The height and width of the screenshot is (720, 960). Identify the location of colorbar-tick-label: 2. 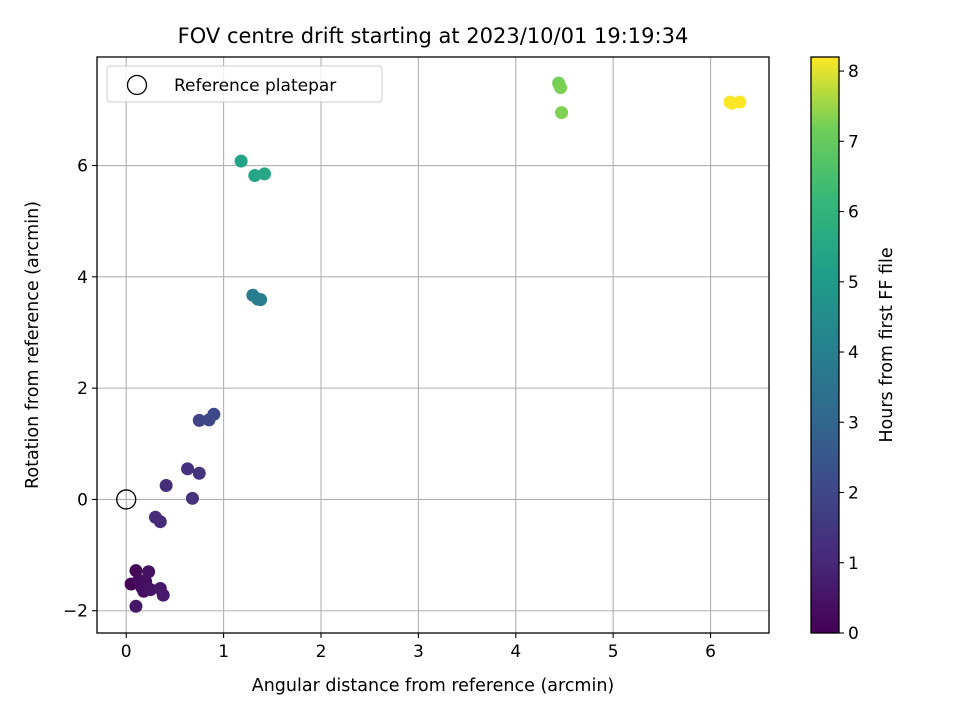
(853, 494).